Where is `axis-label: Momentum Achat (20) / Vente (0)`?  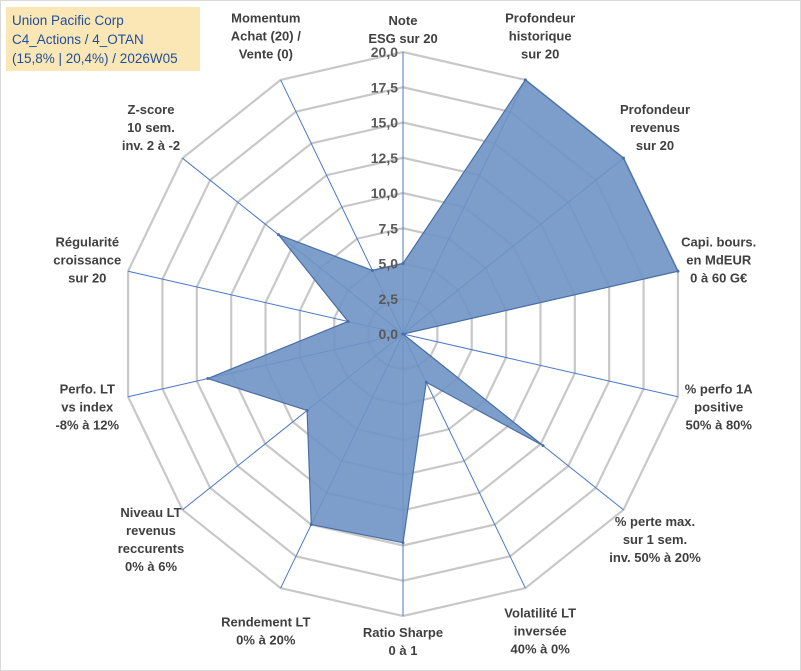 axis-label: Momentum Achat (20) / Vente (0) is located at coordinates (266, 36).